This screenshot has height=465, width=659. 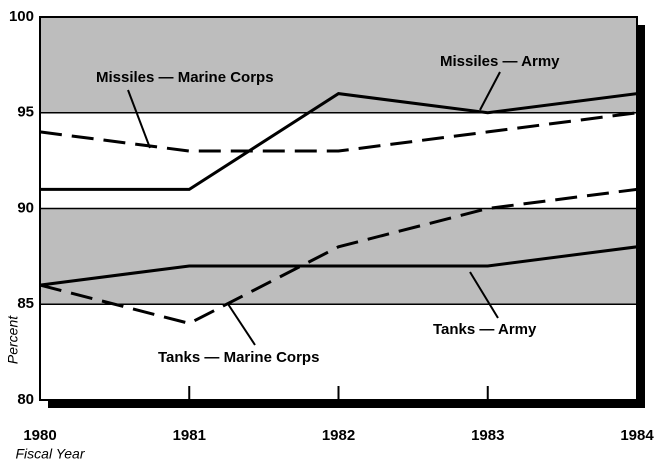 What do you see at coordinates (487, 435) in the screenshot?
I see `x-tick-label: 1983` at bounding box center [487, 435].